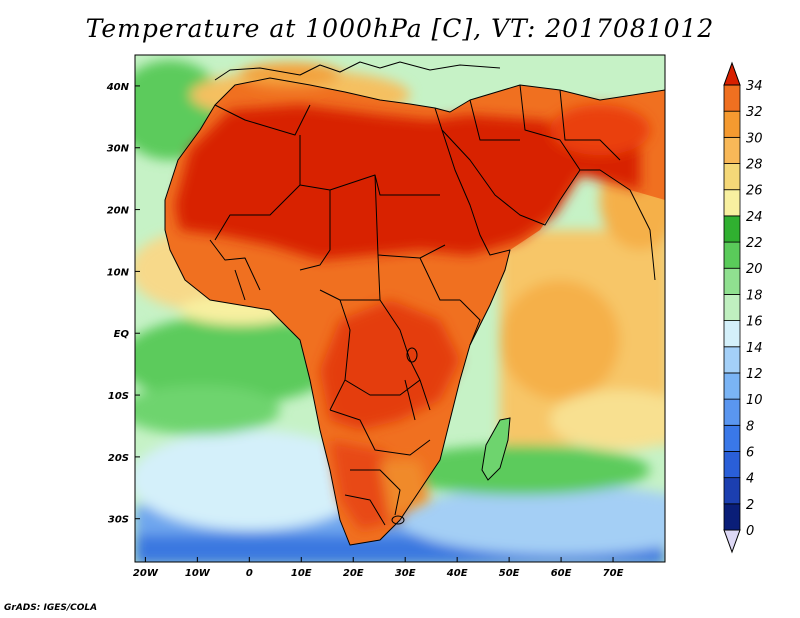 The width and height of the screenshot is (800, 618). What do you see at coordinates (146, 573) in the screenshot?
I see `lon-tick-label: 20W` at bounding box center [146, 573].